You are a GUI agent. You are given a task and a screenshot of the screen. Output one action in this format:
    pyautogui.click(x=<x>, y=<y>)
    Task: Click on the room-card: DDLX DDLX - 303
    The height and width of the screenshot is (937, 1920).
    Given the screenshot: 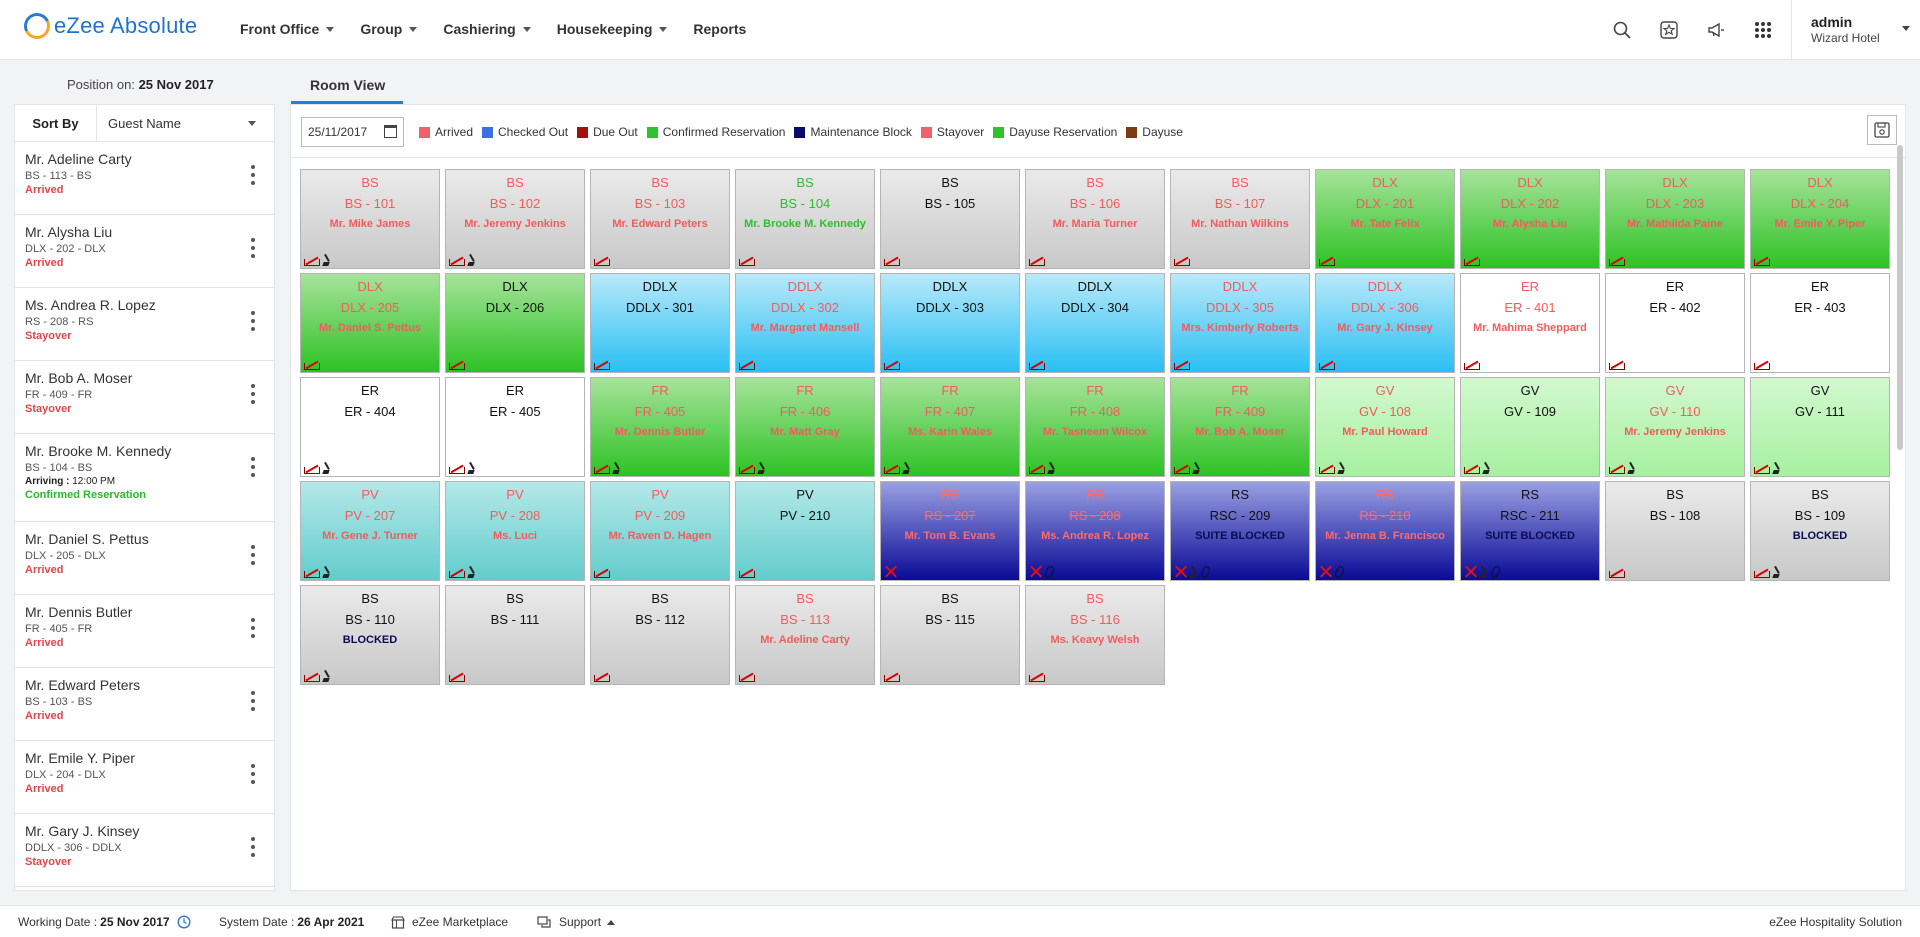 What is the action you would take?
    pyautogui.click(x=950, y=323)
    